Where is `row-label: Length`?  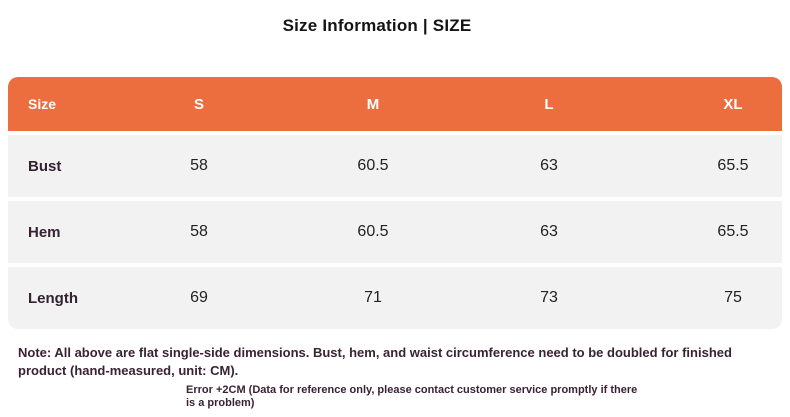 row-label: Length is located at coordinates (53, 298).